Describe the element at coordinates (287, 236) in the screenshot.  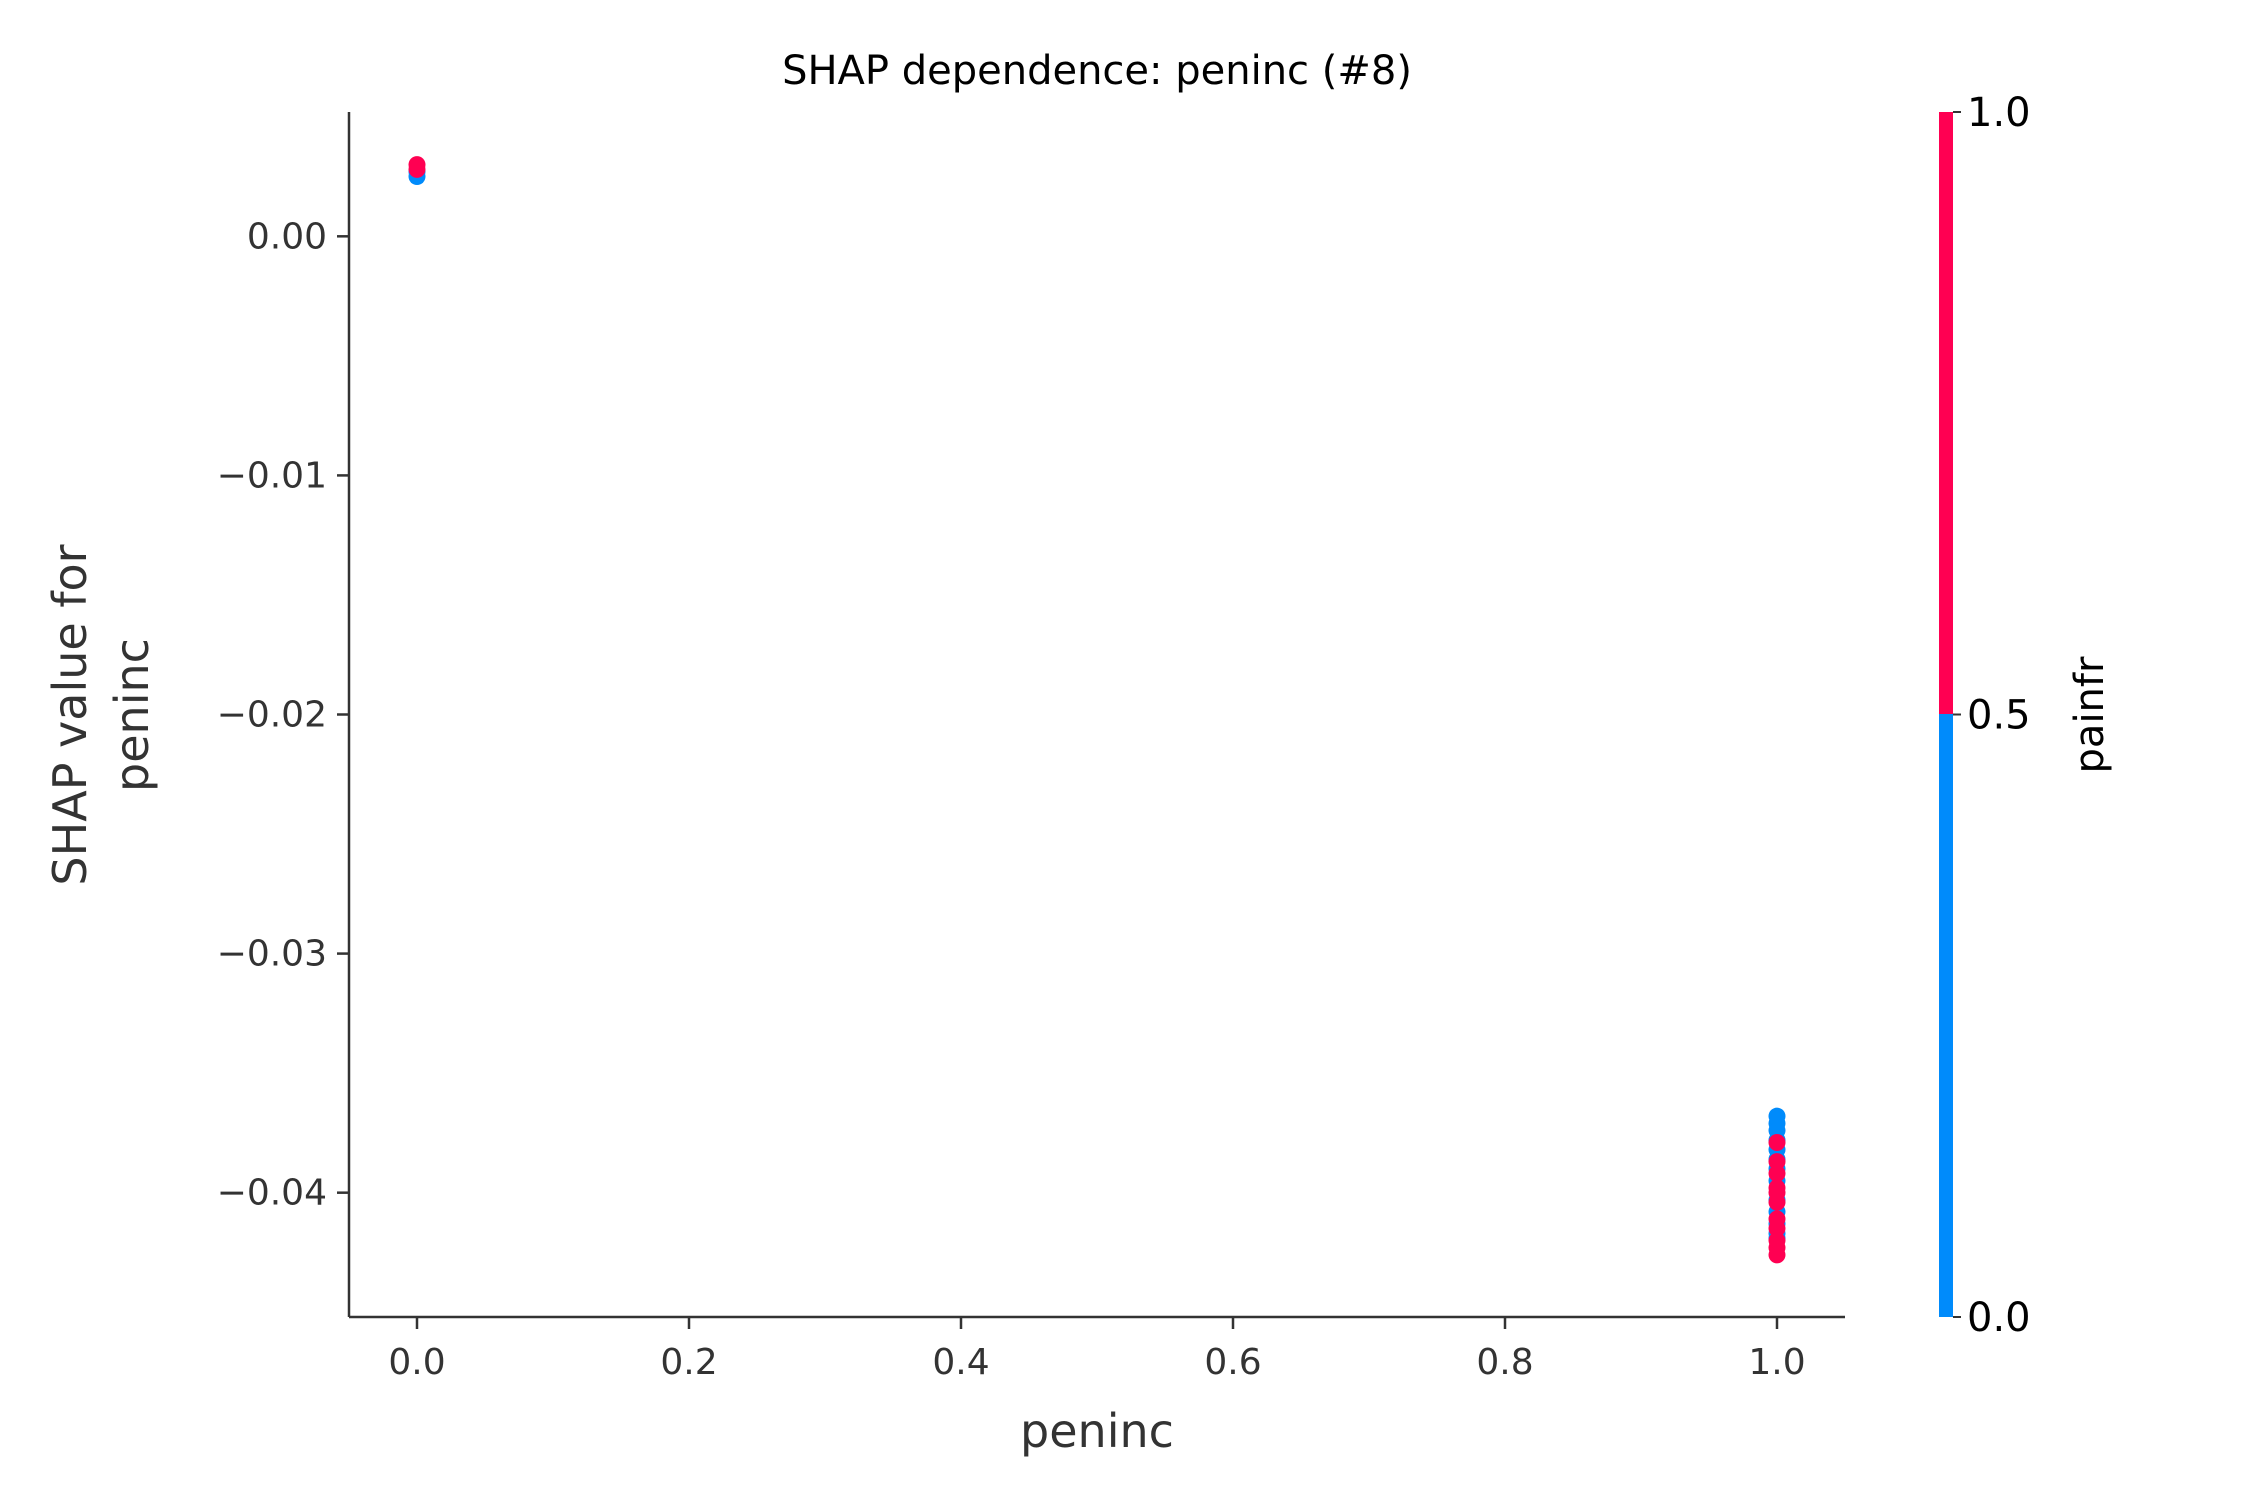
I see `y-tick-label: 0.00` at that location.